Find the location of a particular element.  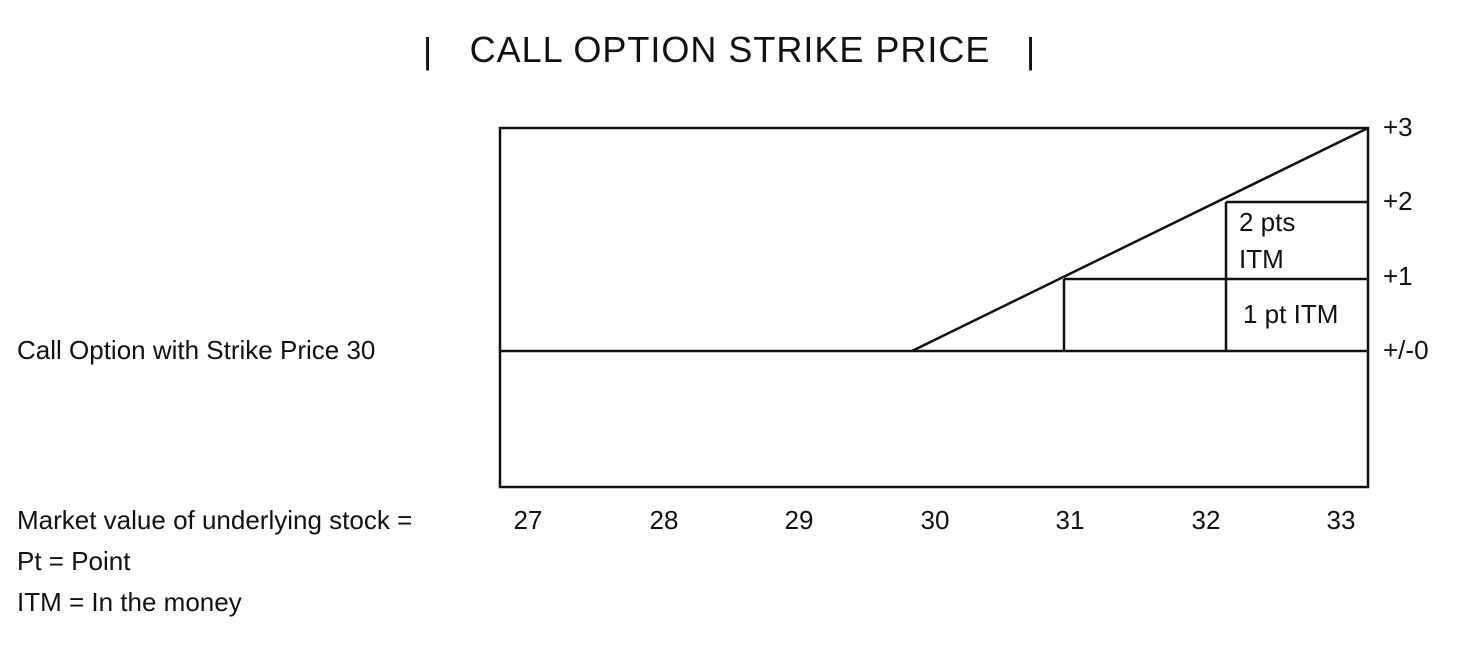

x-axis-label: Market value of underlying stock = is located at coordinates (214, 520).